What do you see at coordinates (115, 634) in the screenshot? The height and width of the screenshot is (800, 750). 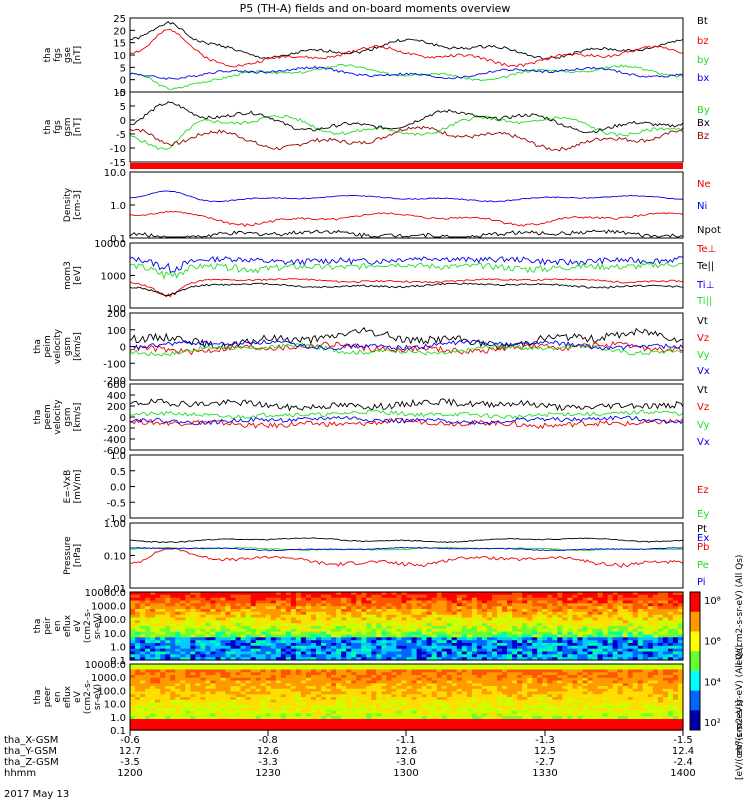 I see `ytick-label: 10.0` at bounding box center [115, 634].